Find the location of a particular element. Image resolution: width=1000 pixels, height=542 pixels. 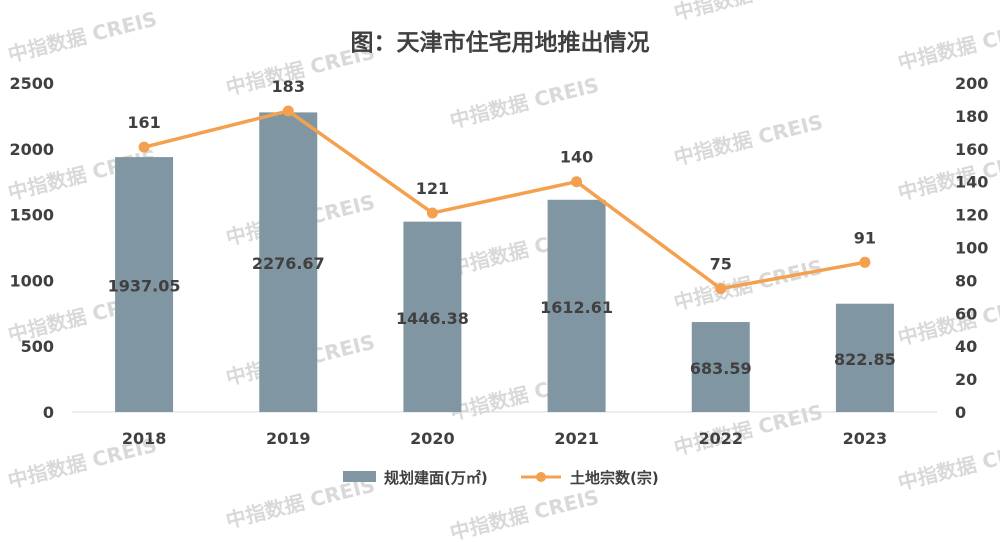

bar-value-label: 1937.05 is located at coordinates (144, 286).